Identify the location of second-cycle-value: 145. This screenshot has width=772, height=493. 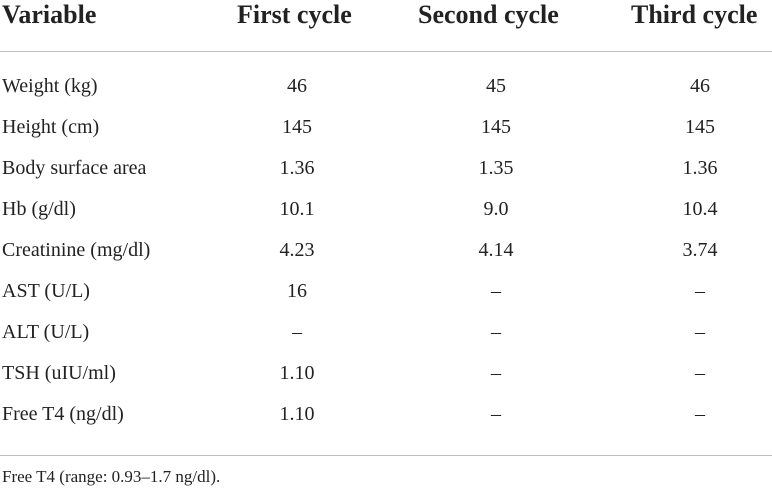
(496, 127).